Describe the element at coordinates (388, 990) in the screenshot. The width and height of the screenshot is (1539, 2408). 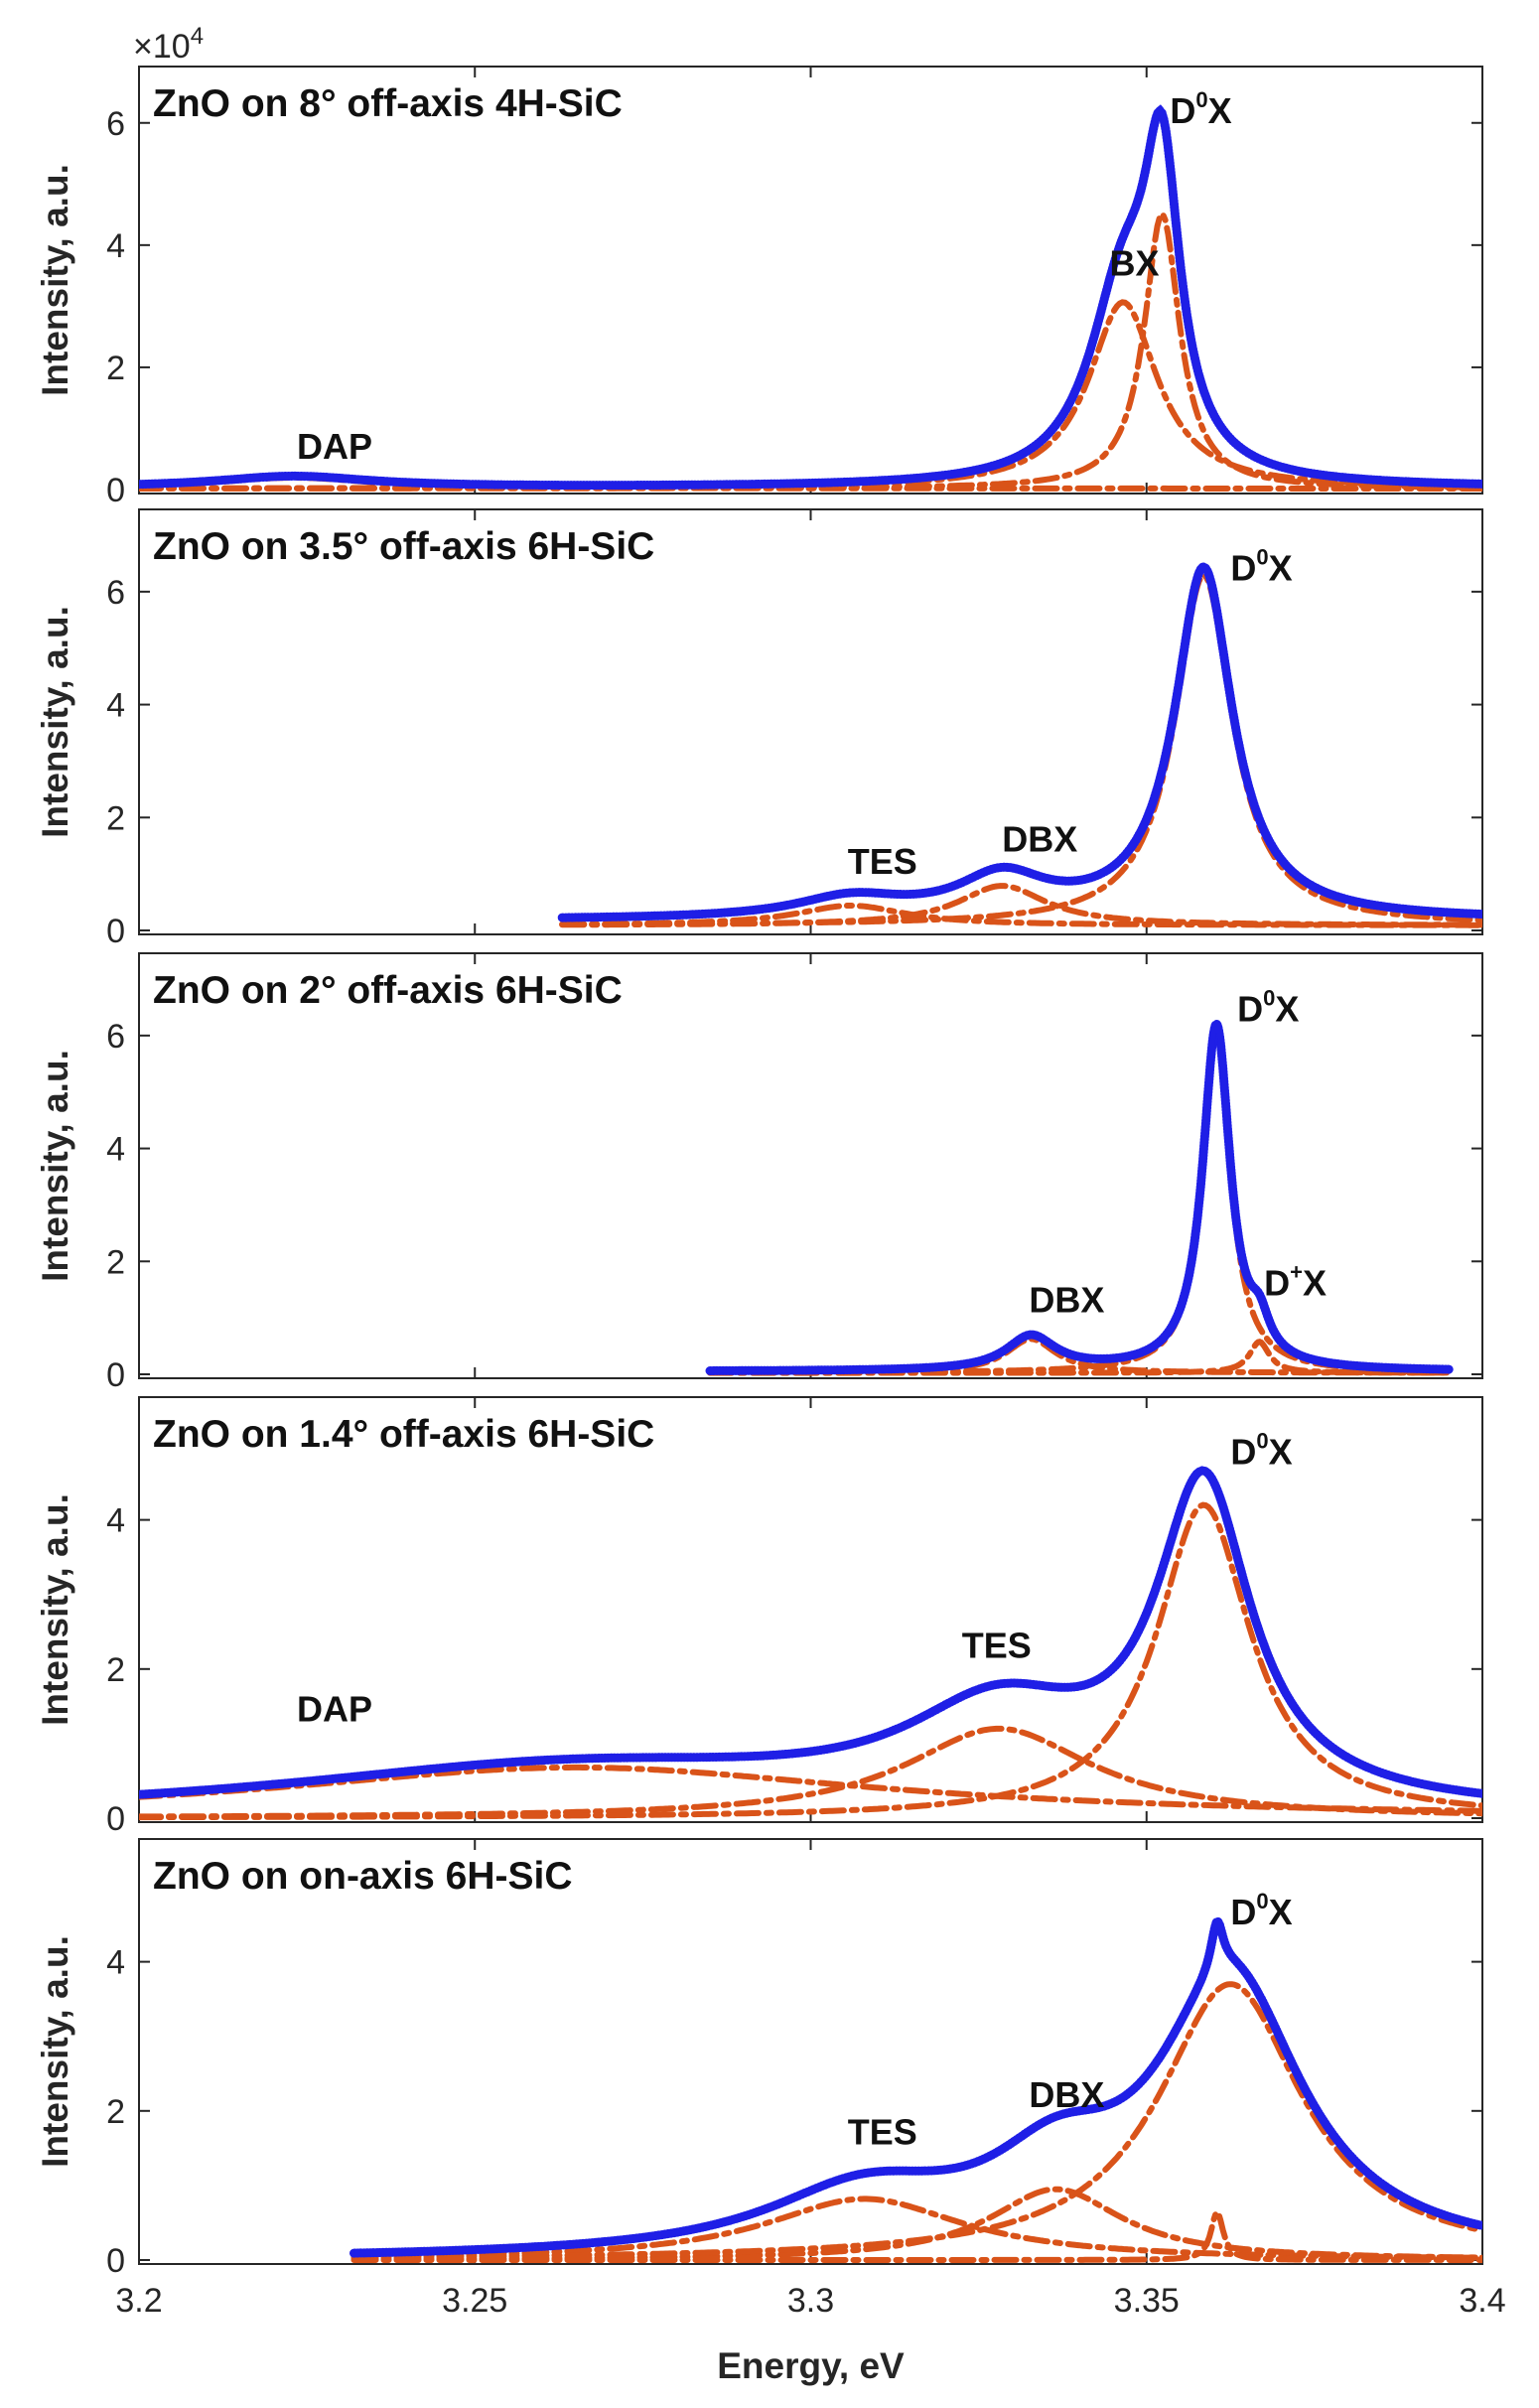
I see `panel-title: ZnO on 2° off-axis 6H-SiC` at that location.